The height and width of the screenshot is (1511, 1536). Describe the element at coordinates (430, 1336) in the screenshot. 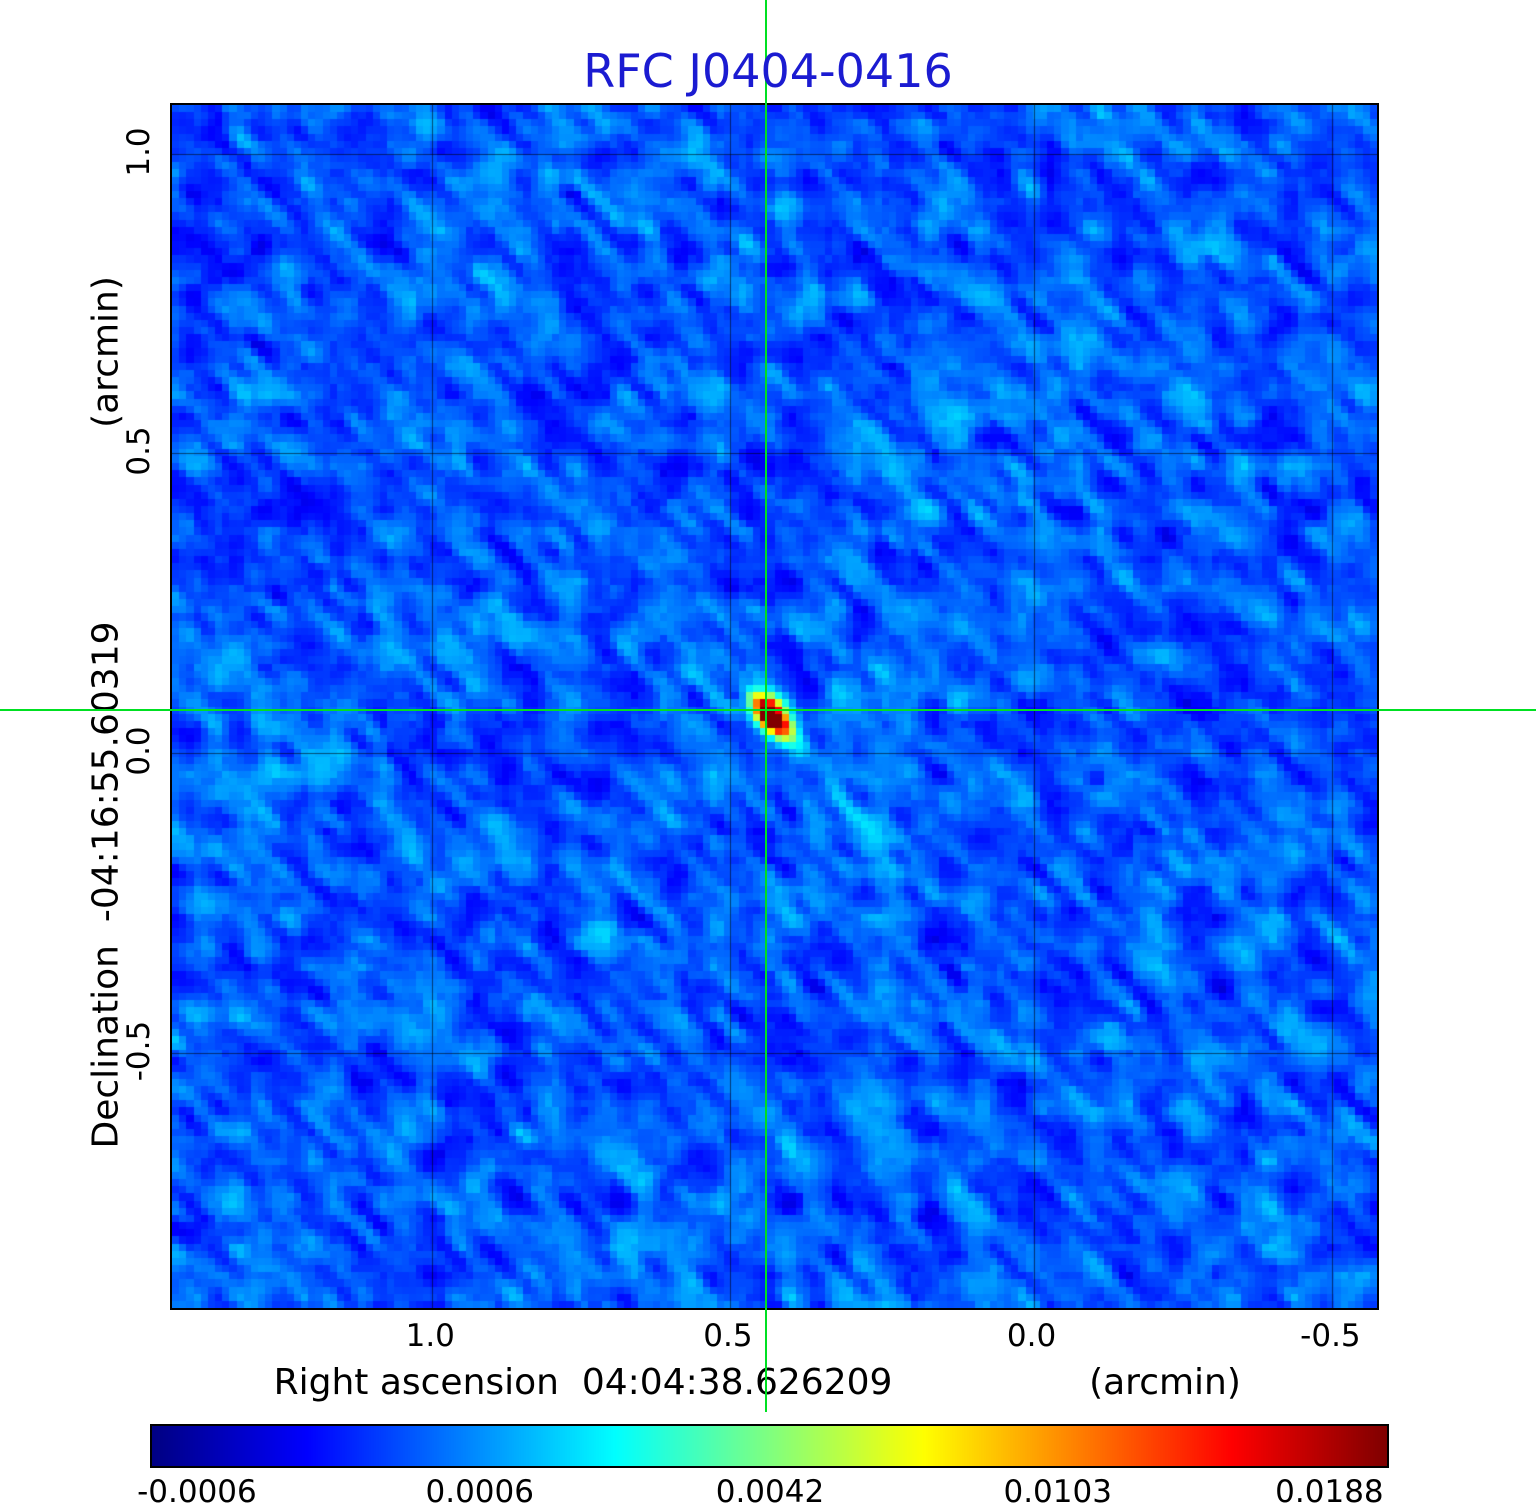

I see `xtick-label: 1.0` at that location.